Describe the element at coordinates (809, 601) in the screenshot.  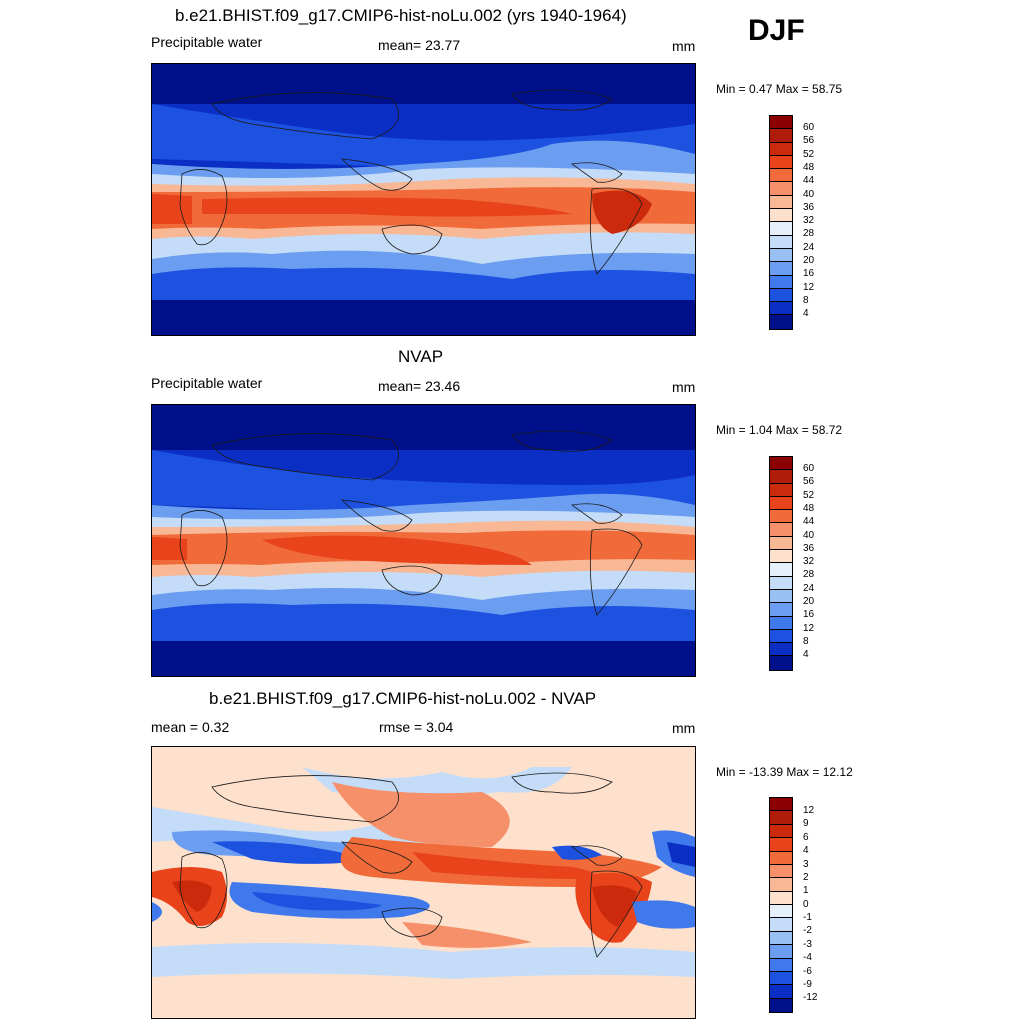
I see `colorbar-label: 20` at that location.